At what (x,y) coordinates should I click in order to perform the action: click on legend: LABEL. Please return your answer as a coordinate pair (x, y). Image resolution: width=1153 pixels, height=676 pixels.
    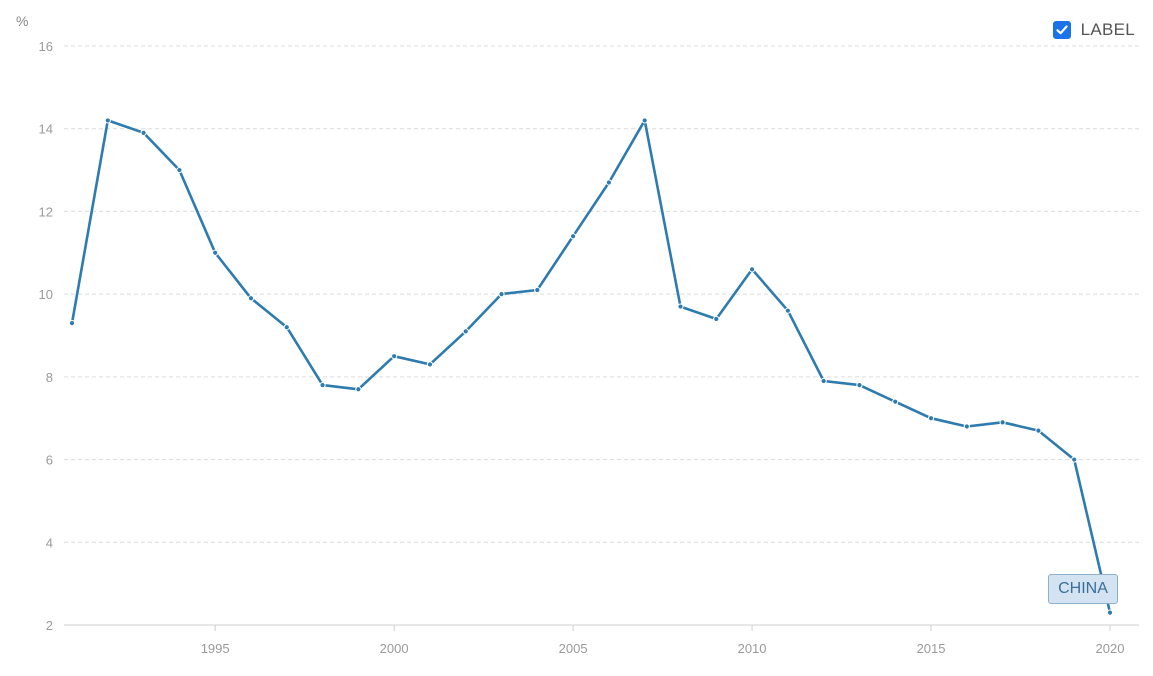
    Looking at the image, I should click on (1093, 30).